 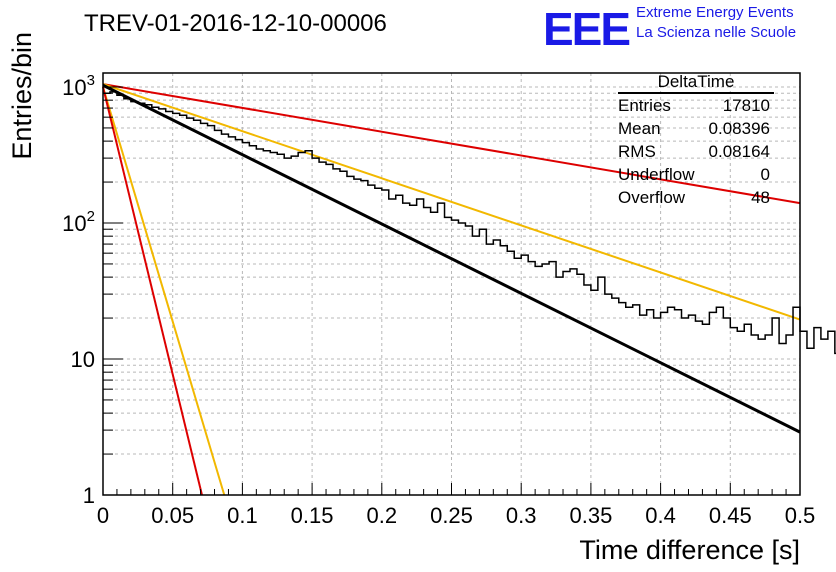 I want to click on y-tick-label: 10², so click(x=78, y=222).